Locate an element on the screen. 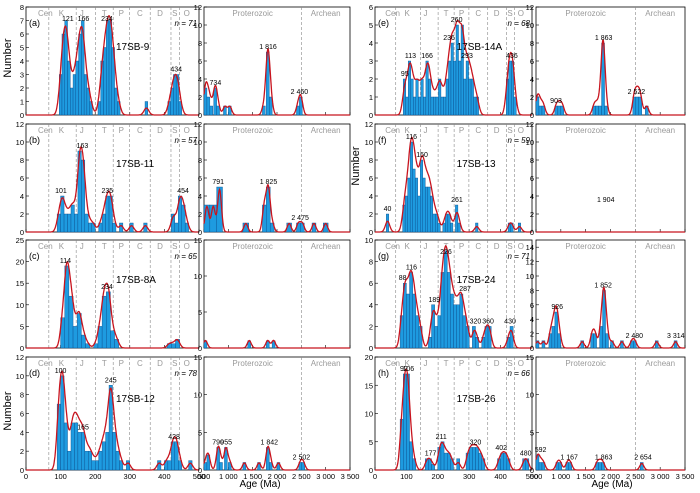 The image size is (700, 493). peak-age-label: 114 is located at coordinates (65, 261).